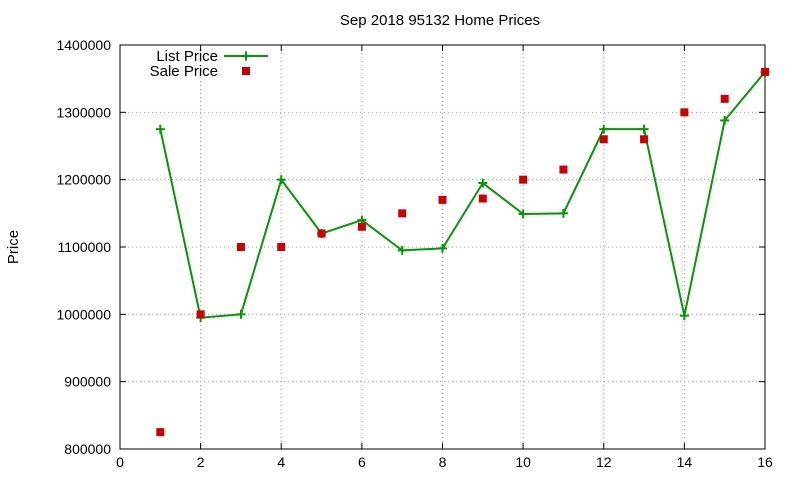 The width and height of the screenshot is (800, 480). Describe the element at coordinates (120, 462) in the screenshot. I see `x-tick-label: 0` at that location.